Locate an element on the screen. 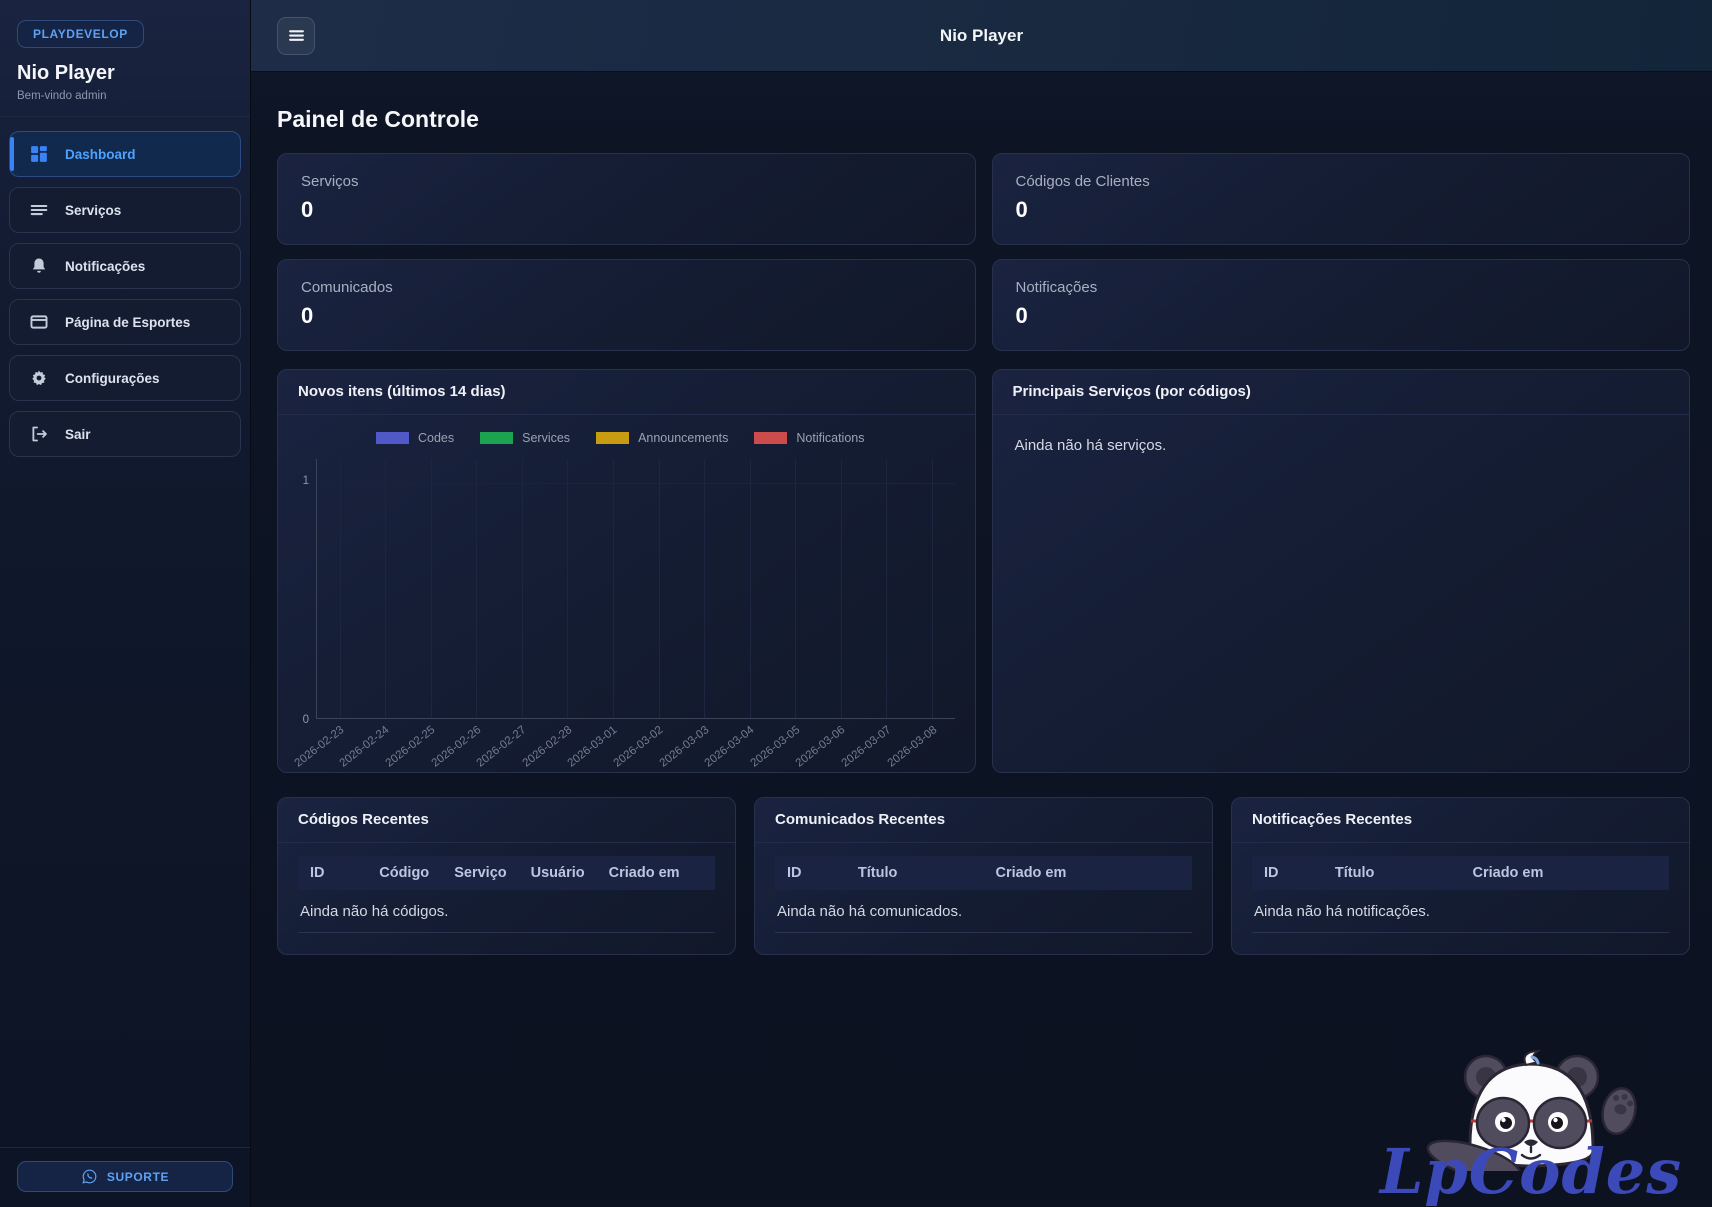  lpcodes-watermark: LpCodes is located at coordinates (1531, 1126).